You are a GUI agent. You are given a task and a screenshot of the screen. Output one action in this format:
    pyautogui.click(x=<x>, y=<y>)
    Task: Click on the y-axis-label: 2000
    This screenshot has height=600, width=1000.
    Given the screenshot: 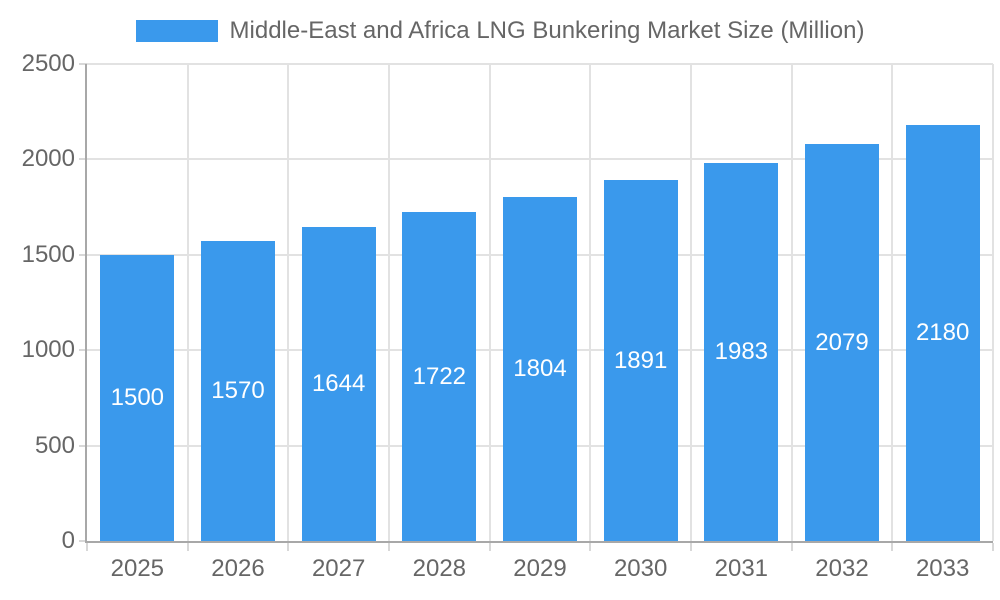 What is the action you would take?
    pyautogui.click(x=48, y=159)
    